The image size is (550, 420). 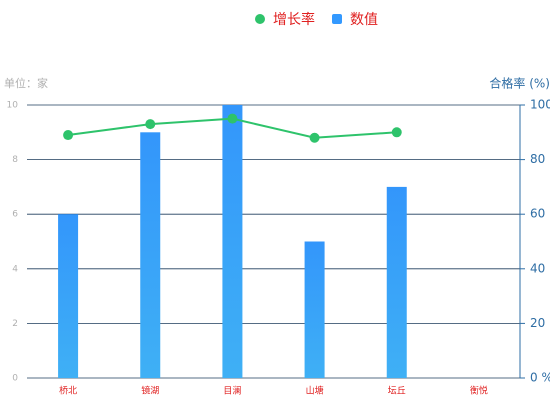 I want to click on y2-tick-label: 60, so click(x=537, y=214).